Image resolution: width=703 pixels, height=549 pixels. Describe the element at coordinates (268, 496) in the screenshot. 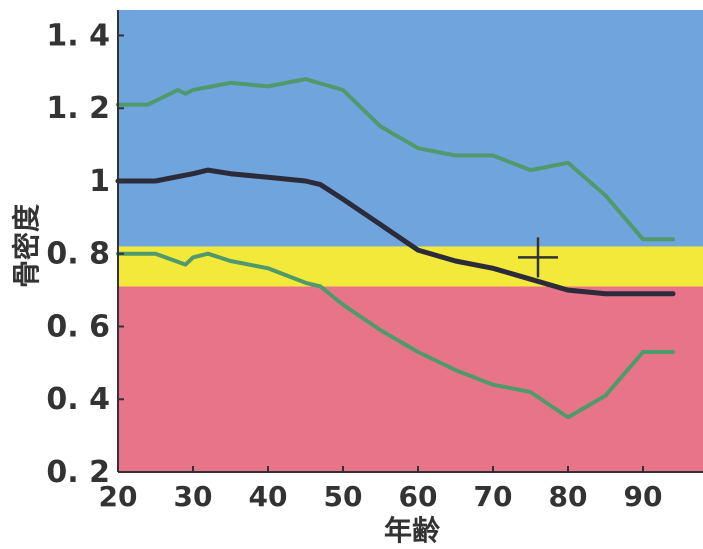

I see `x-tick-label-2: 40` at that location.